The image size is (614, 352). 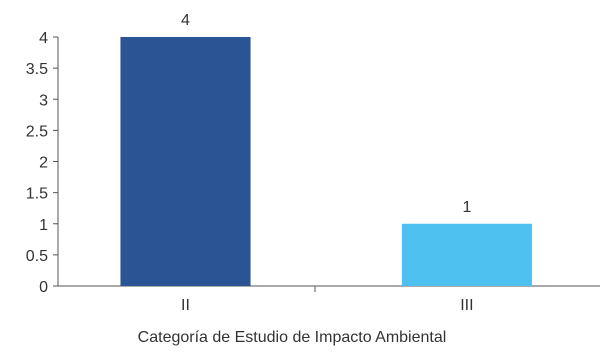 What do you see at coordinates (185, 305) in the screenshot?
I see `x-tick-label: II` at bounding box center [185, 305].